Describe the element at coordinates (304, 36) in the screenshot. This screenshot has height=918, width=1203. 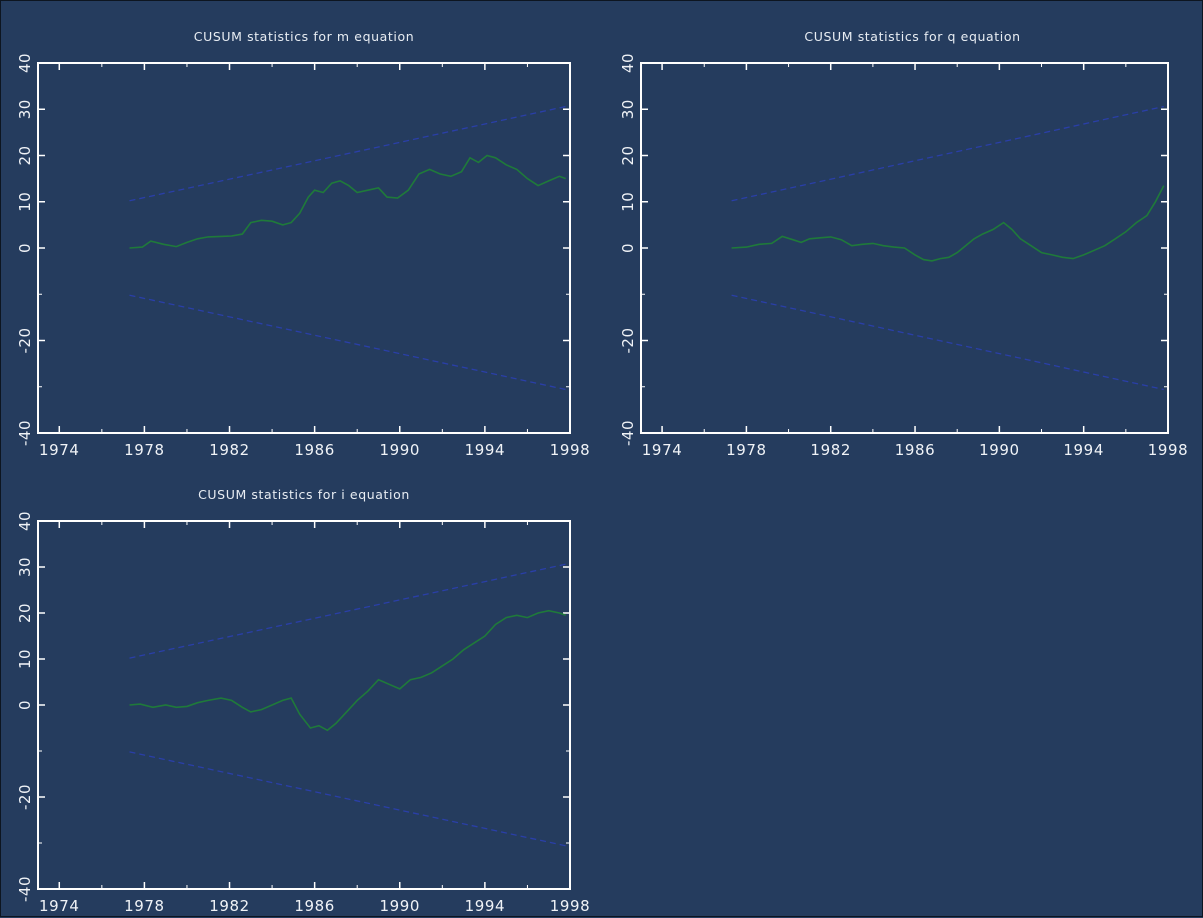
I see `chart-title: CUSUM statistics for m equation` at that location.